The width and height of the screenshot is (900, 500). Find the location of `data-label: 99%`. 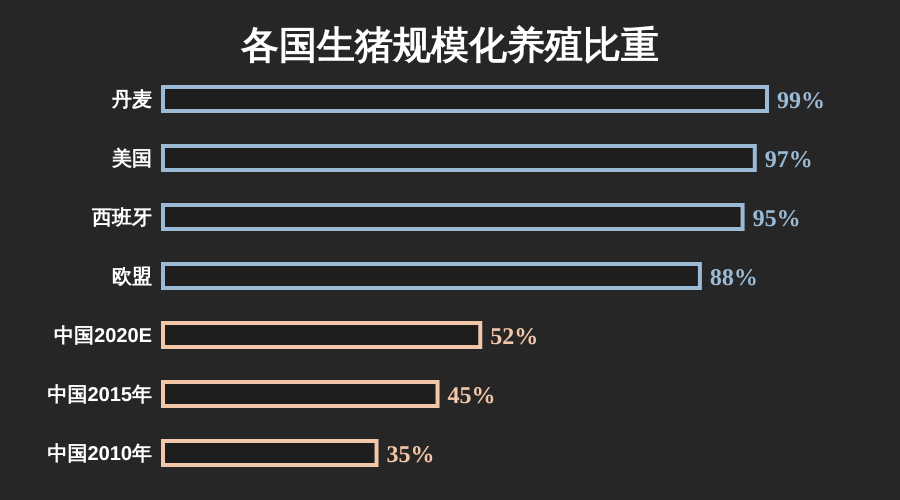

data-label: 99% is located at coordinates (801, 101).